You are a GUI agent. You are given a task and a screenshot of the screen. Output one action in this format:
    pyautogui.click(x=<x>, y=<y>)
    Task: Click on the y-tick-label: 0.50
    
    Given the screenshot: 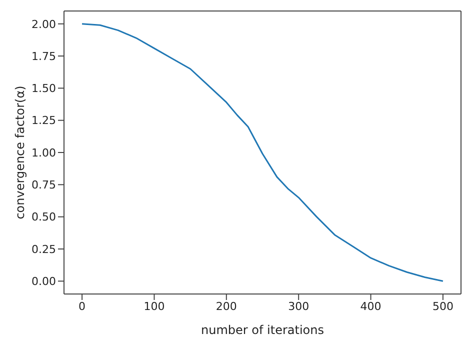 What is the action you would take?
    pyautogui.click(x=44, y=217)
    